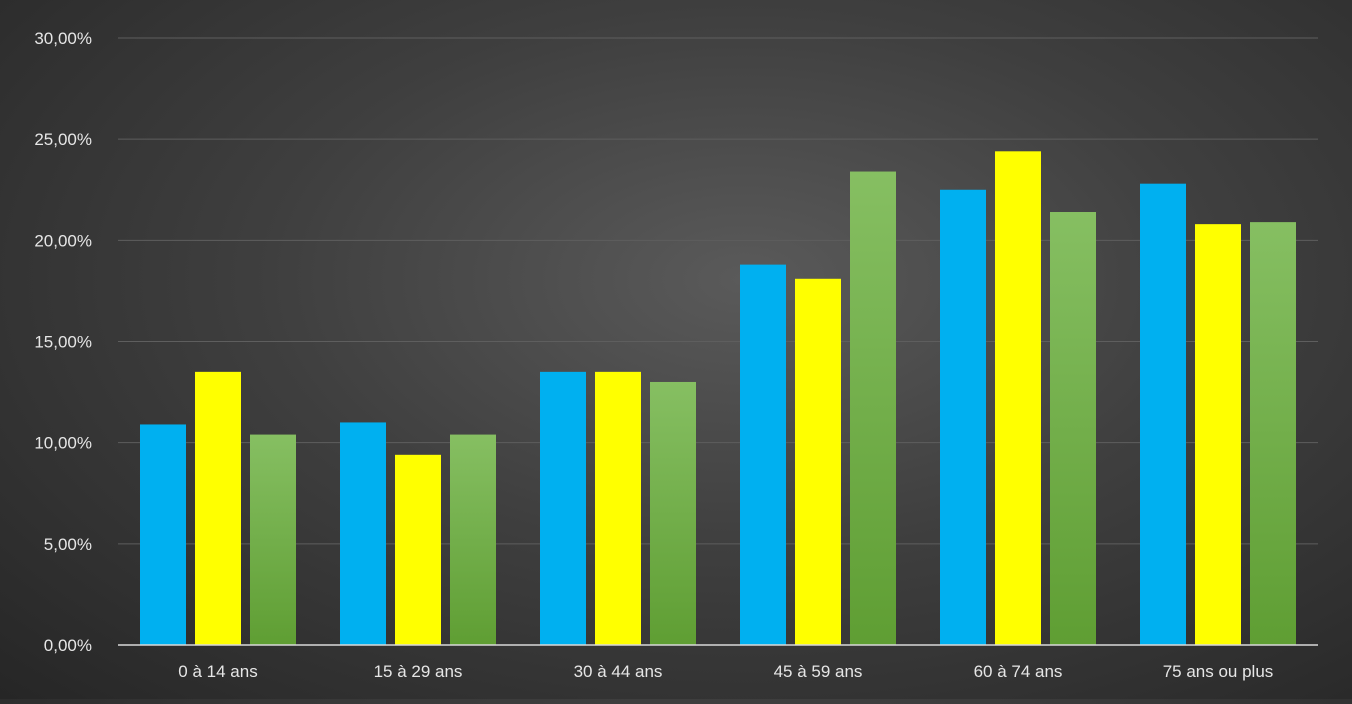  What do you see at coordinates (63, 342) in the screenshot?
I see `y-tick-label: 15,00%` at bounding box center [63, 342].